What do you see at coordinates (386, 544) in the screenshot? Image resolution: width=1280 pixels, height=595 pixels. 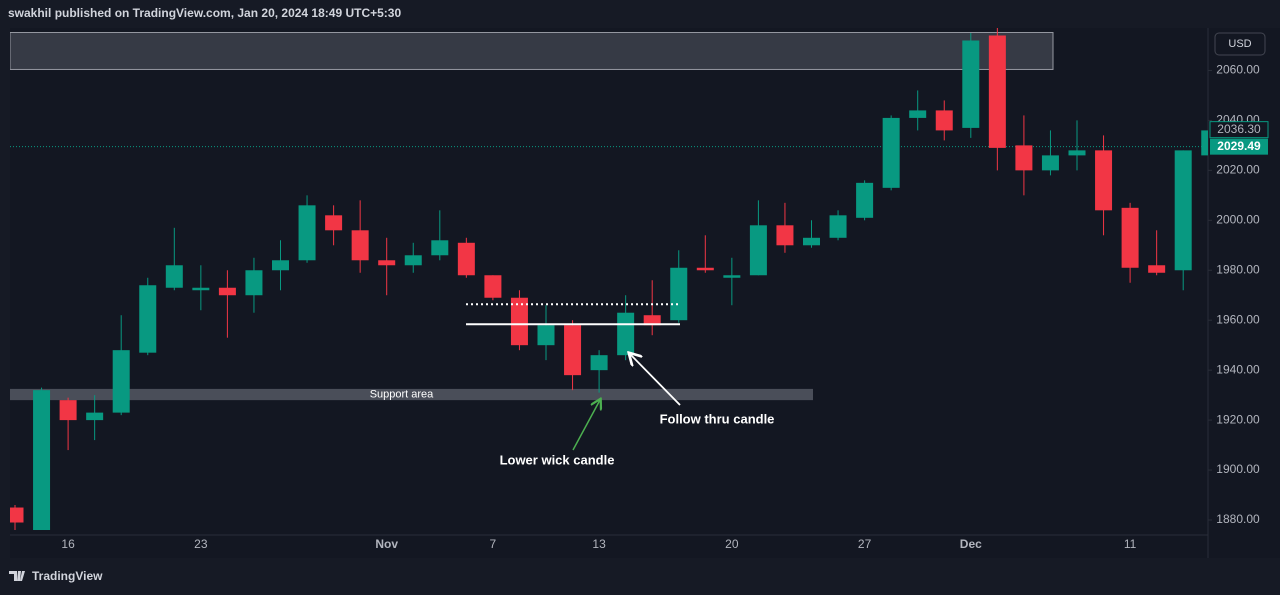 I see `x-tick-label: Nov` at bounding box center [386, 544].